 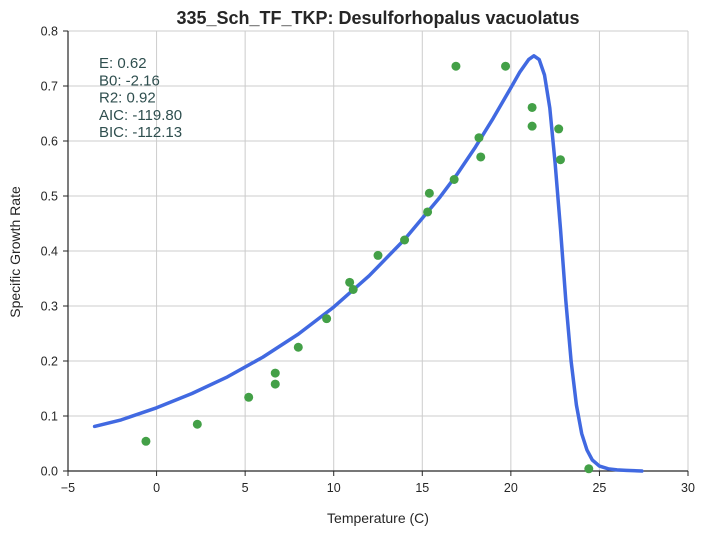 I want to click on annotation-line: E: 0.62, so click(x=123, y=63).